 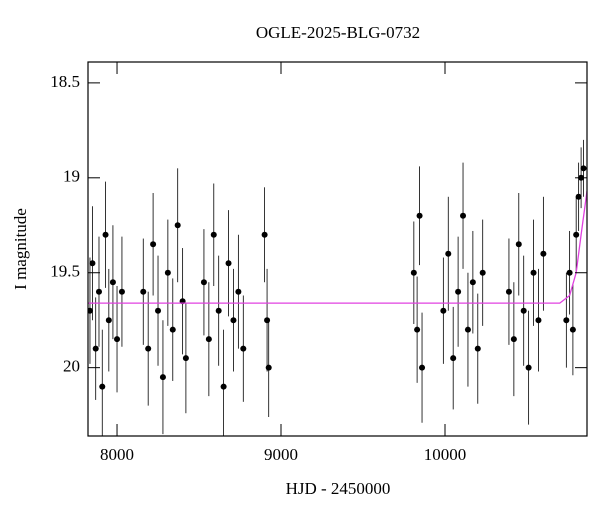 What do you see at coordinates (20, 249) in the screenshot?
I see `y-axis-label: I magnitude` at bounding box center [20, 249].